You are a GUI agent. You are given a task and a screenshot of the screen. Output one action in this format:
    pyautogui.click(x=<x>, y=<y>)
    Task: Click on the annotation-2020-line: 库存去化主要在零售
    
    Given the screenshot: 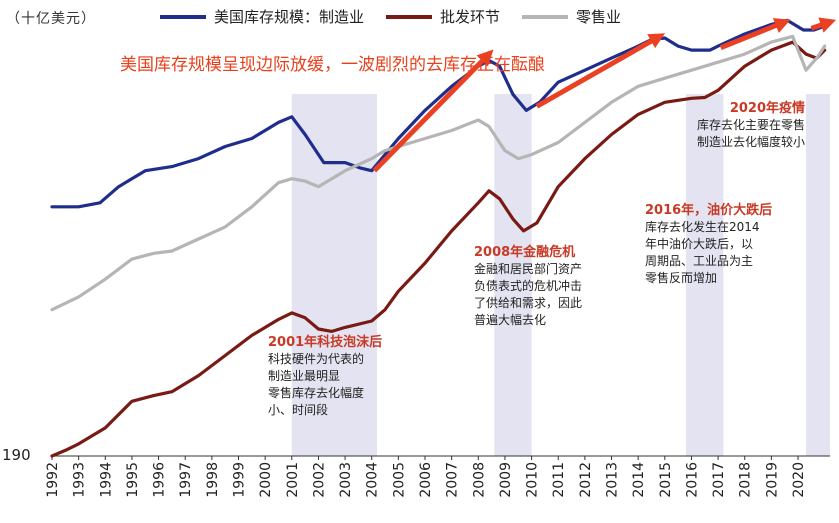 What is the action you would take?
    pyautogui.click(x=751, y=125)
    